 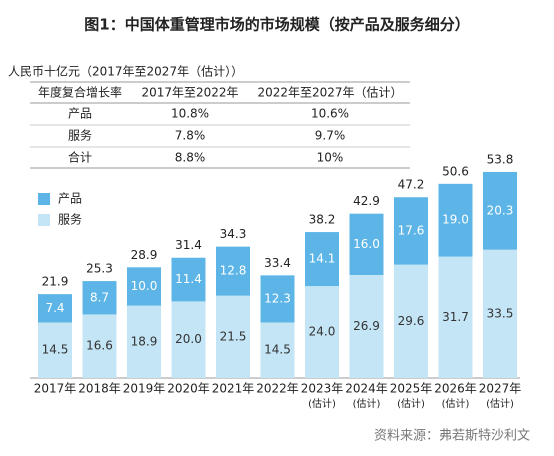 I want to click on table-cell: 7.8%, so click(x=190, y=136).